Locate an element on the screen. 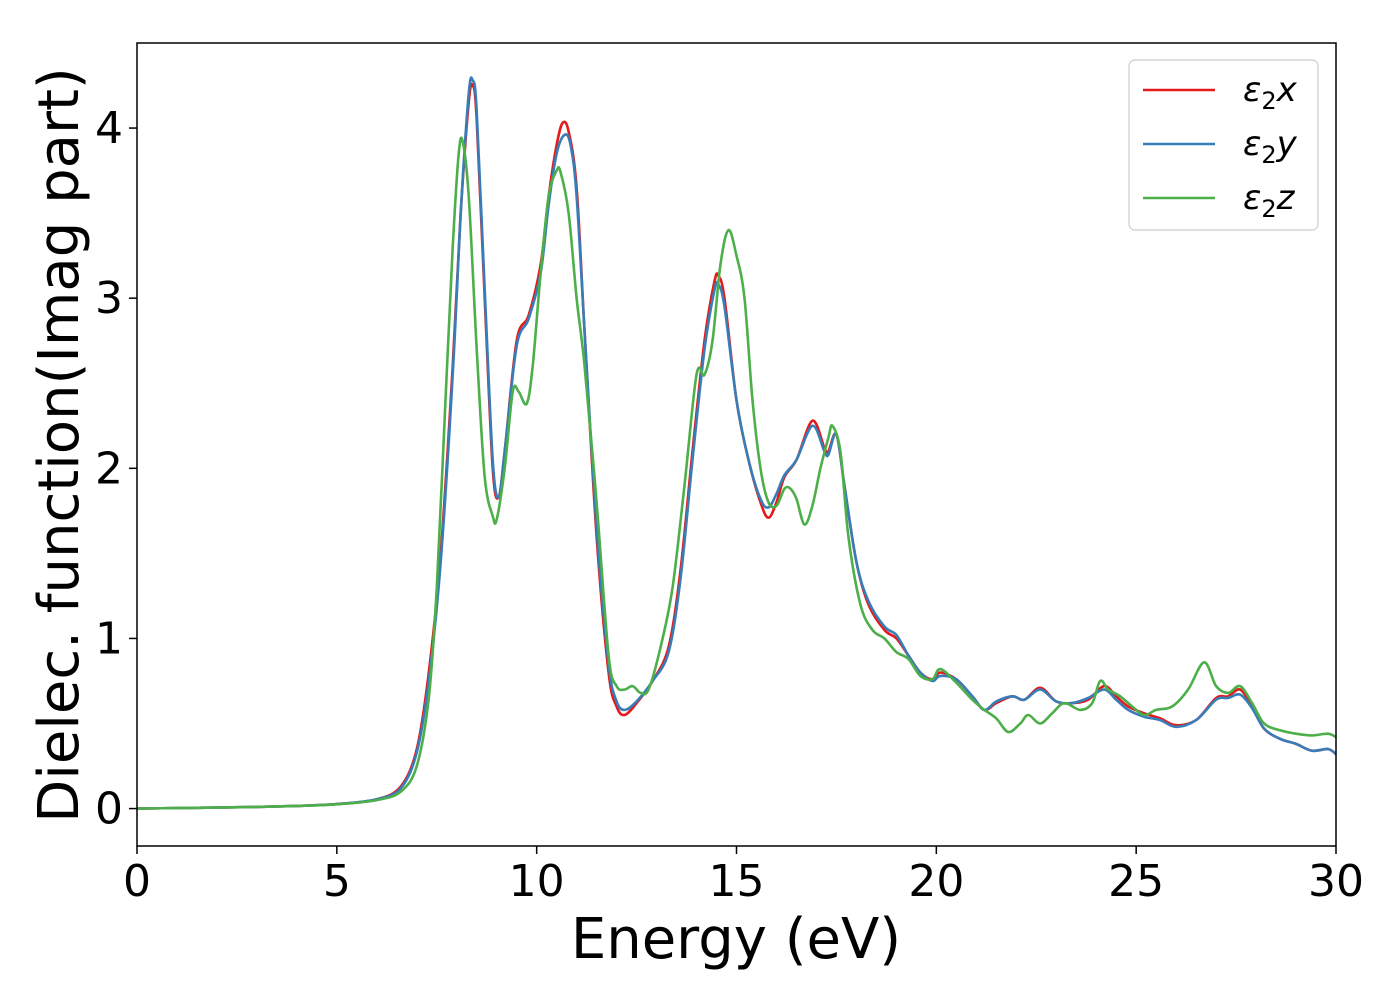 Image resolution: width=1400 pixels, height=1000 pixels. legend-label-z: ε2z is located at coordinates (1269, 200).